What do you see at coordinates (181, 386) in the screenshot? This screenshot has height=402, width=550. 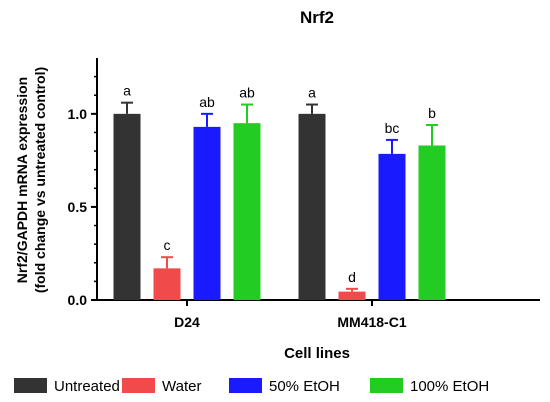 I see `legend-label: Water` at bounding box center [181, 386].